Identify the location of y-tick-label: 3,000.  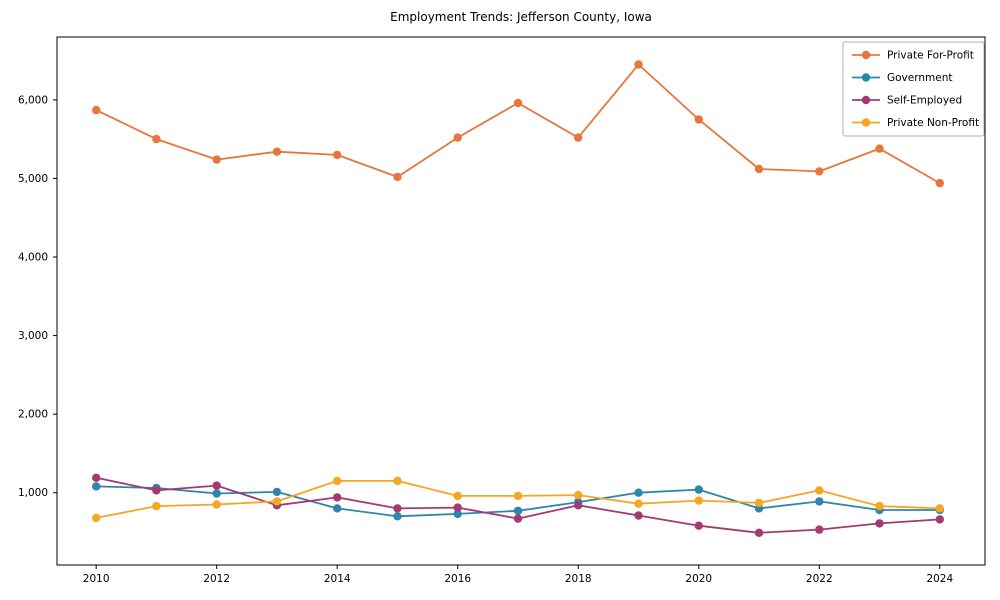
(33, 336).